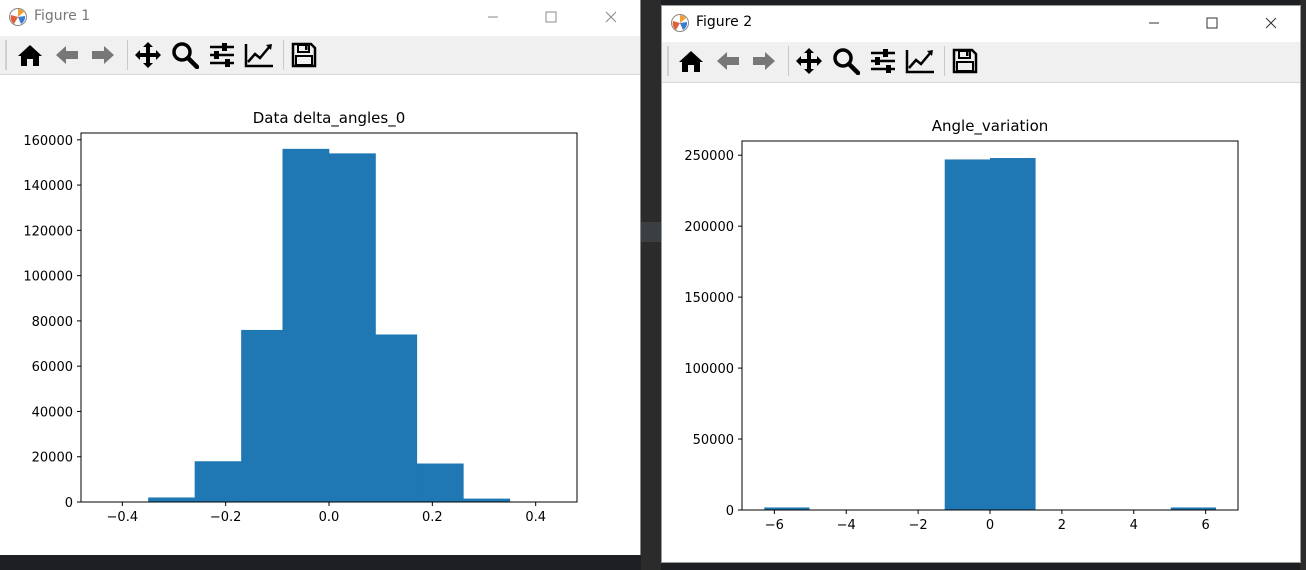 The image size is (1306, 570). I want to click on y-tick-label: 50000, so click(713, 440).